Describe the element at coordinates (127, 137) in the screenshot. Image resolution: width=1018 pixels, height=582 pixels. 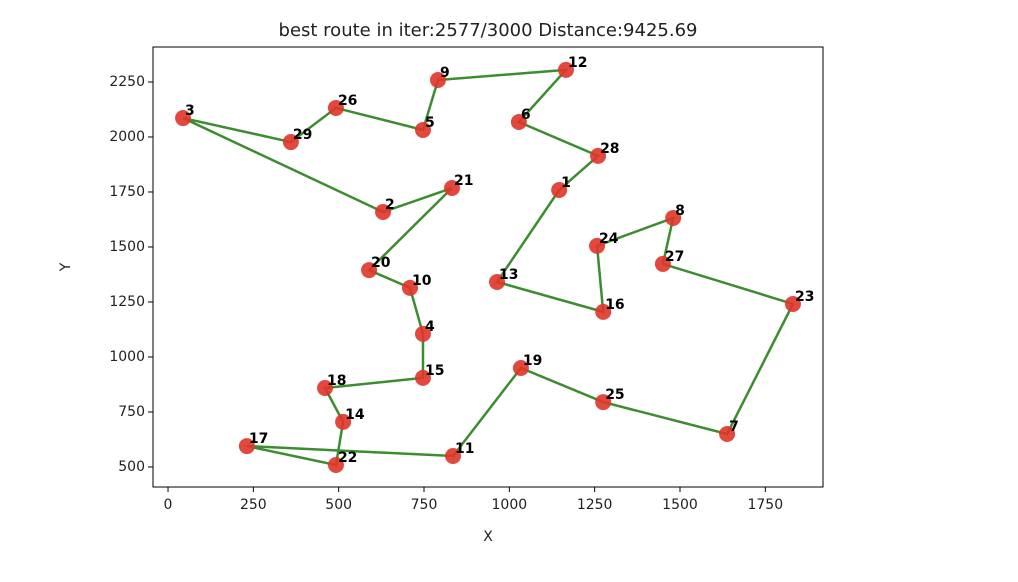
I see `y-tick-label: 2000` at that location.